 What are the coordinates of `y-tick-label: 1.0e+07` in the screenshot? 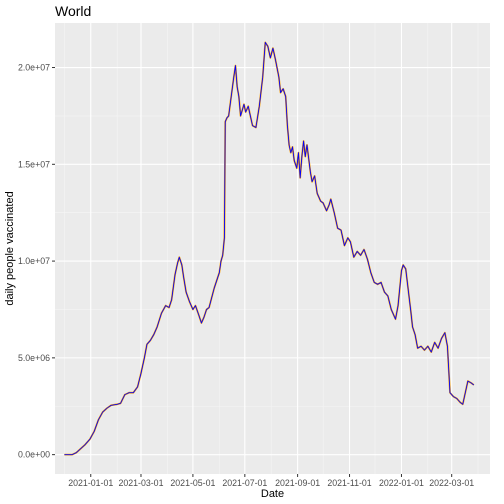 It's located at (34, 261).